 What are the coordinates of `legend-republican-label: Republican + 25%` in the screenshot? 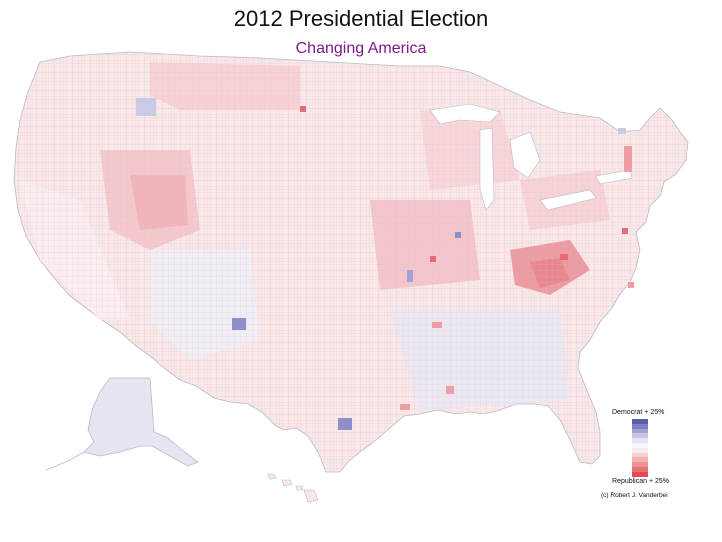 It's located at (641, 481).